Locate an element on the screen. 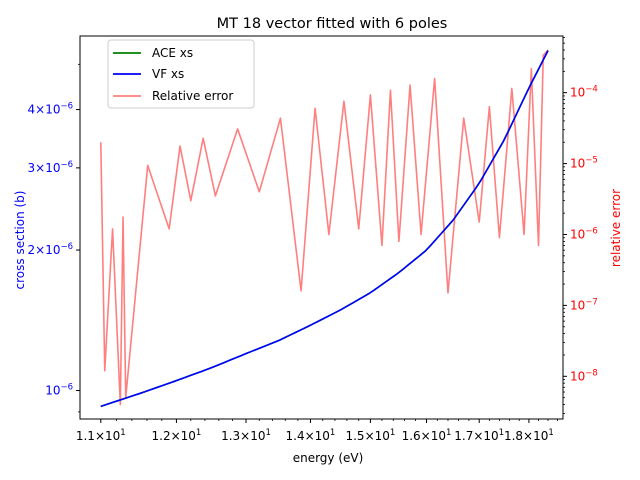  x-tick-label-7: 1.8×101 is located at coordinates (529, 435).